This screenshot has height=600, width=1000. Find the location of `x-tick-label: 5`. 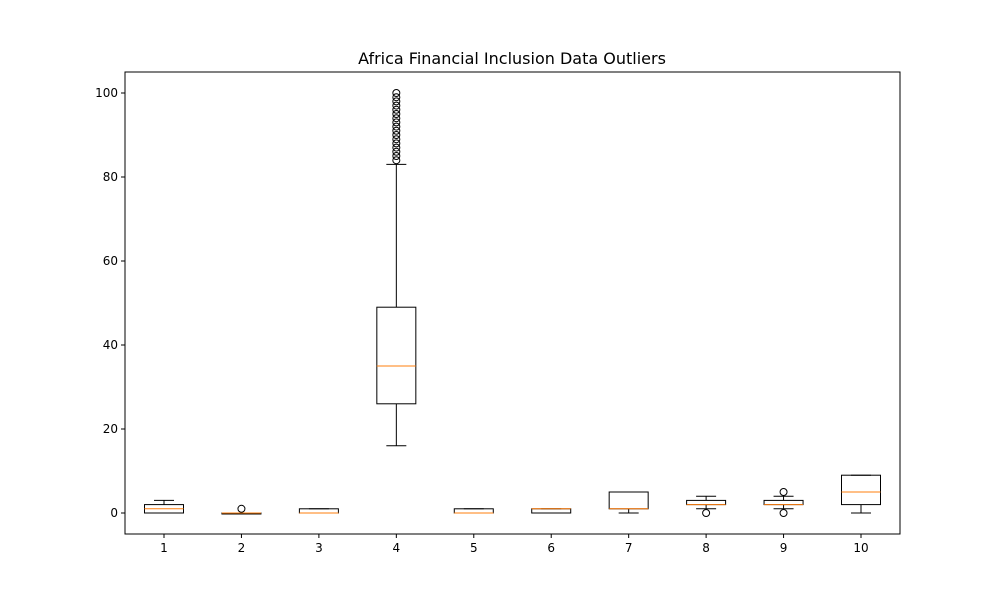

x-tick-label: 5 is located at coordinates (474, 548).